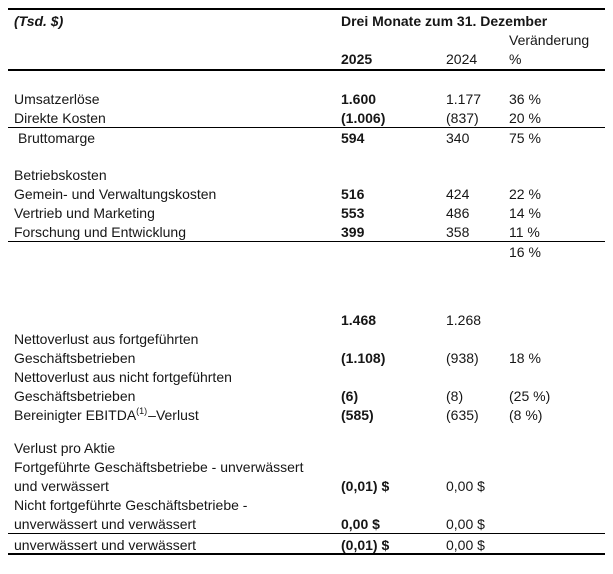 The image size is (613, 574). Describe the element at coordinates (462, 59) in the screenshot. I see `column-header-2024: 2024` at that location.